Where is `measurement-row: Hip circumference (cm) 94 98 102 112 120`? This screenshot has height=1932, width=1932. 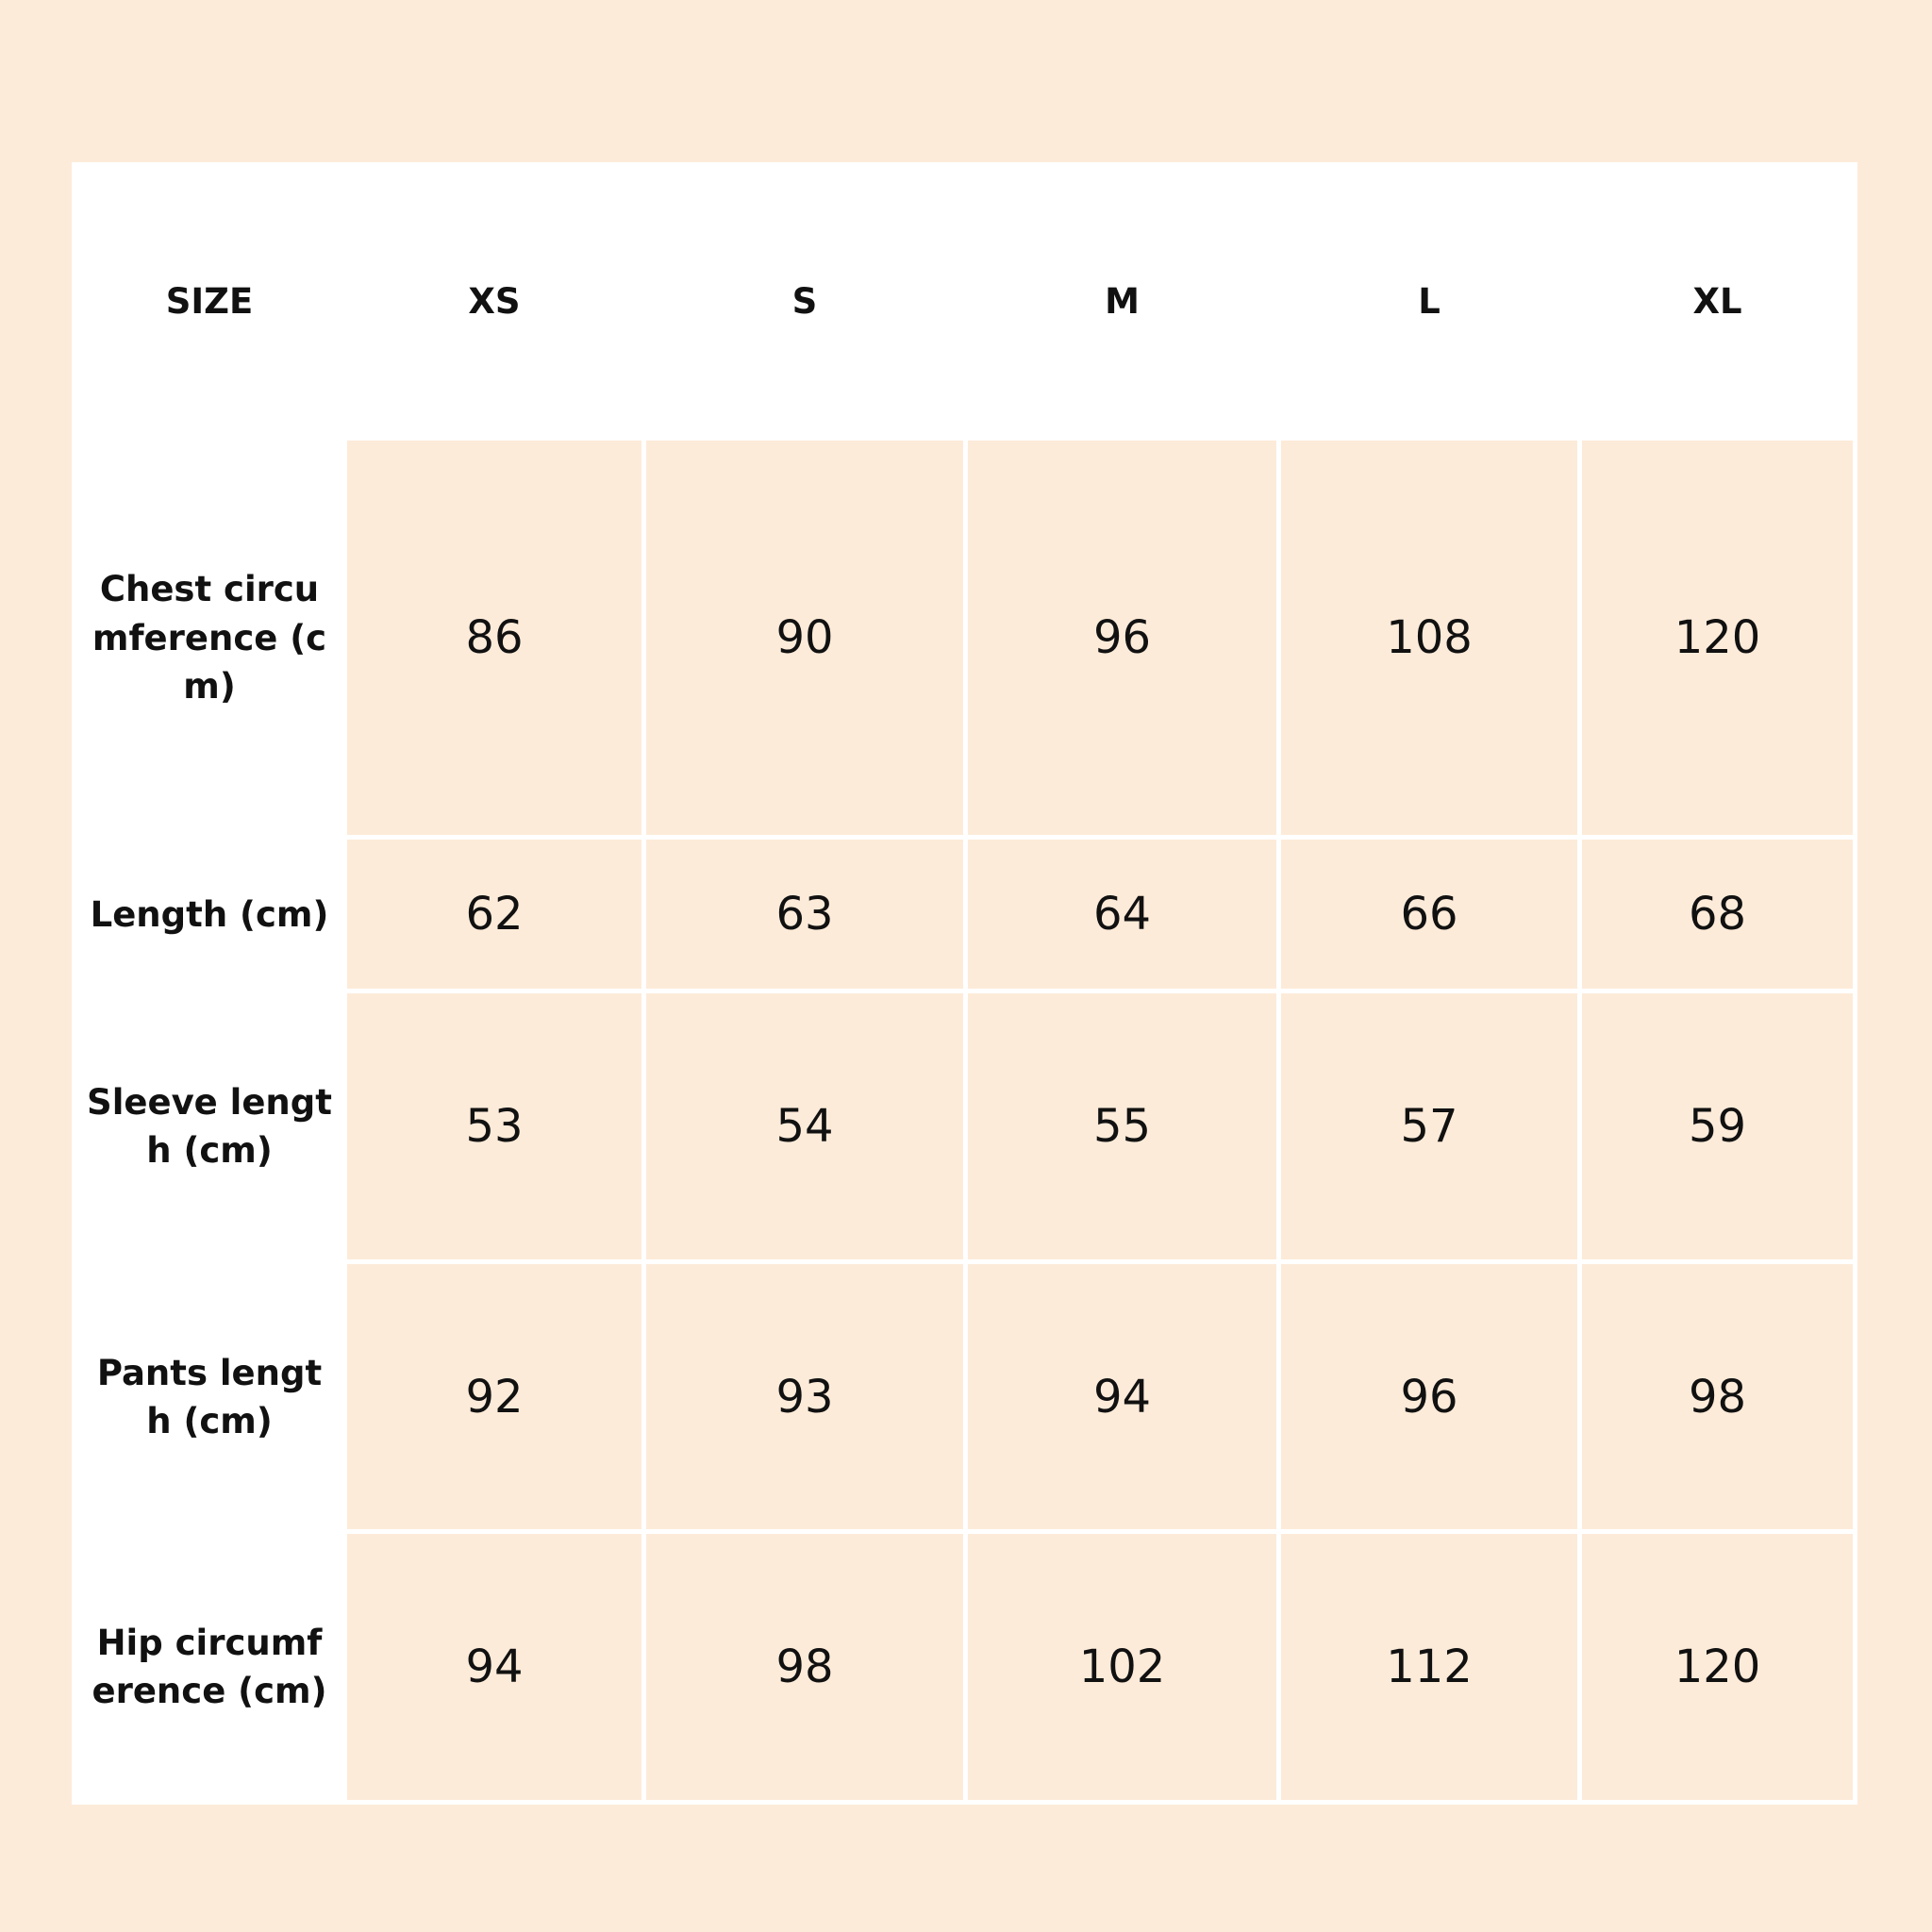
measurement-row: Hip circumference (cm) 94 98 102 112 120 is located at coordinates (964, 1667).